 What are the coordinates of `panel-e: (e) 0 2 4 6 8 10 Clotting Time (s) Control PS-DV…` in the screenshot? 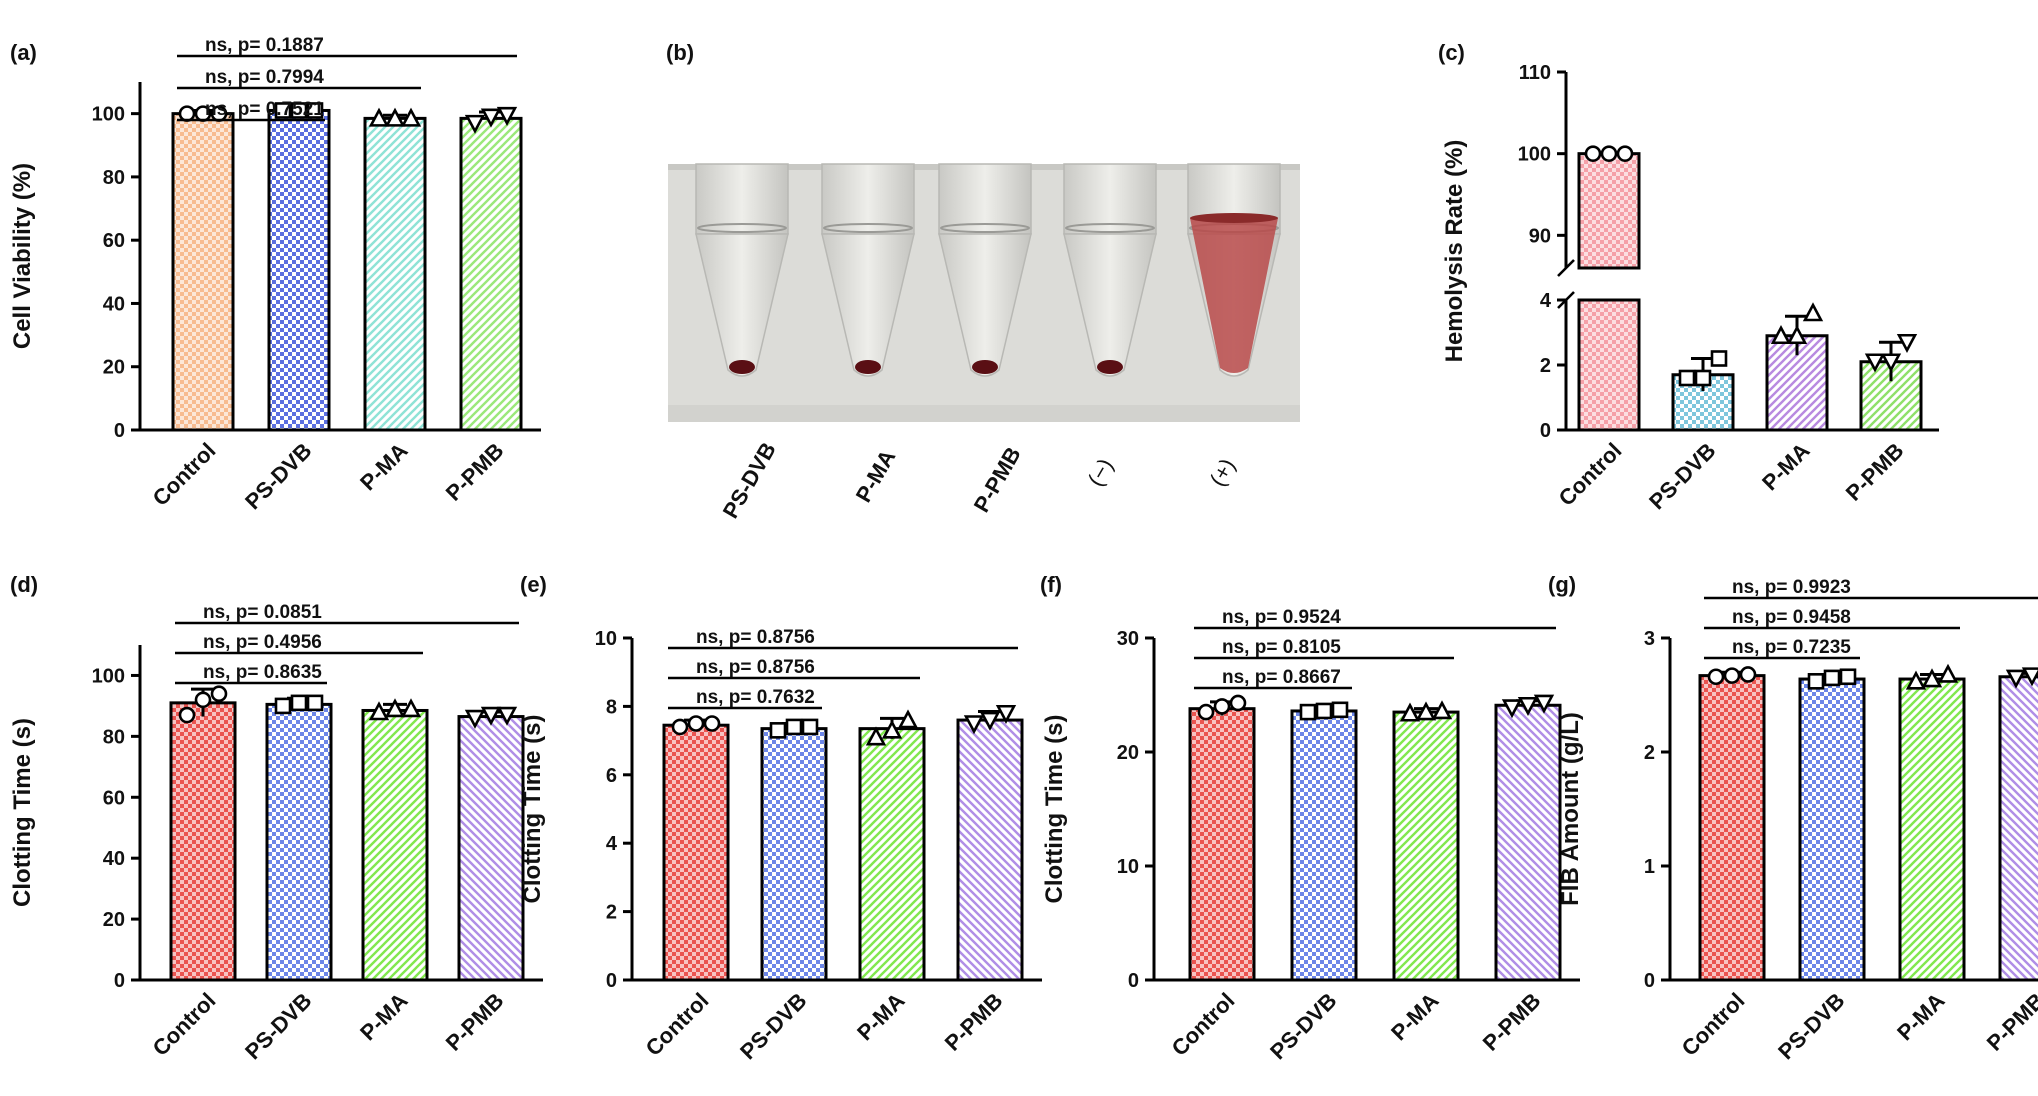 It's located at (780, 818).